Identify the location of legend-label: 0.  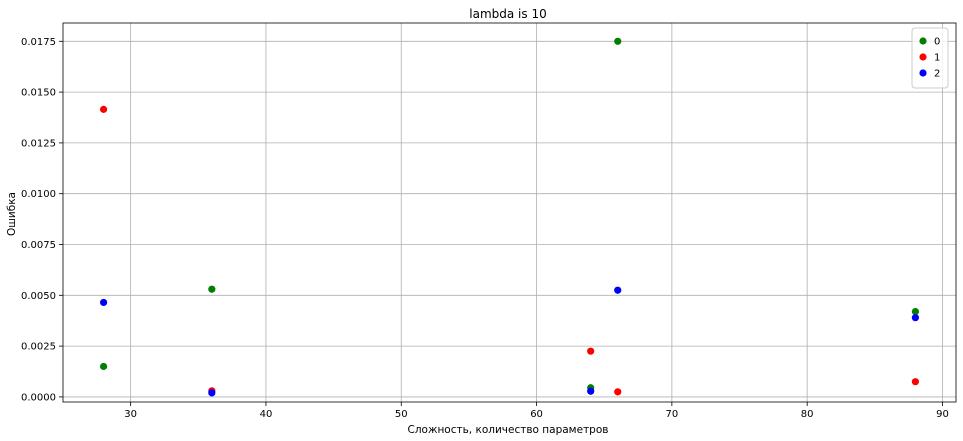
(937, 42).